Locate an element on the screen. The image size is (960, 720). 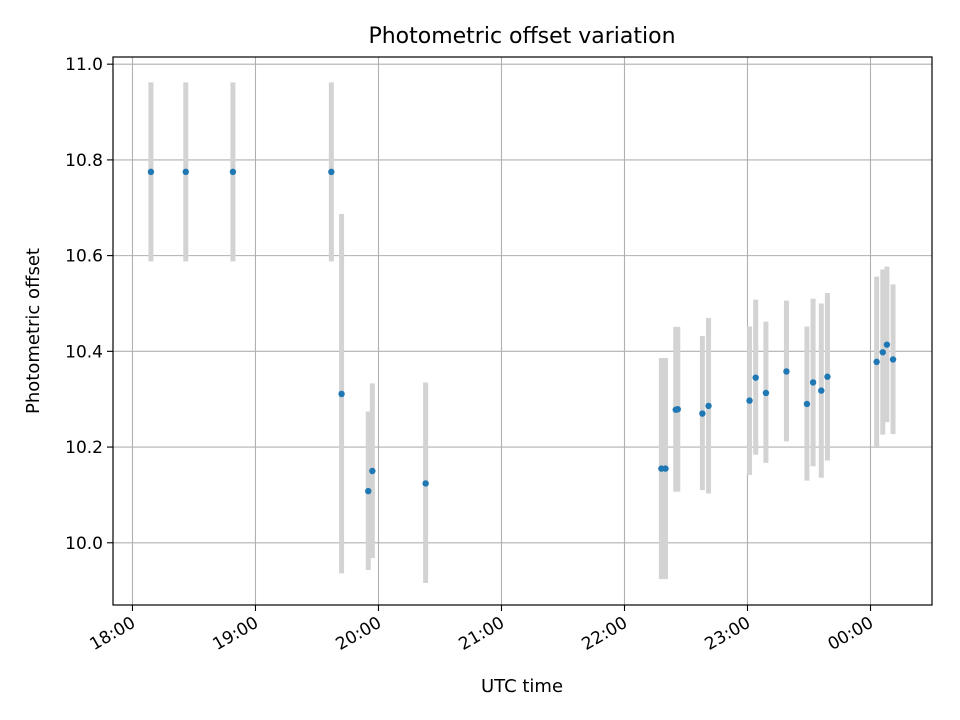
y-axis-label: Photometric offset is located at coordinates (33, 331).